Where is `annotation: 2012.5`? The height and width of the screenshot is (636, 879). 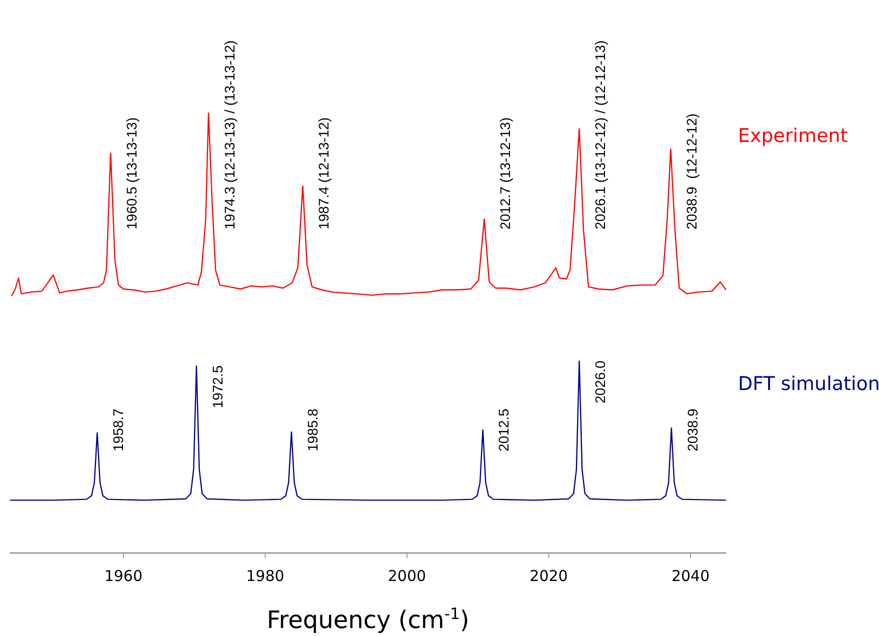 annotation: 2012.5 is located at coordinates (504, 430).